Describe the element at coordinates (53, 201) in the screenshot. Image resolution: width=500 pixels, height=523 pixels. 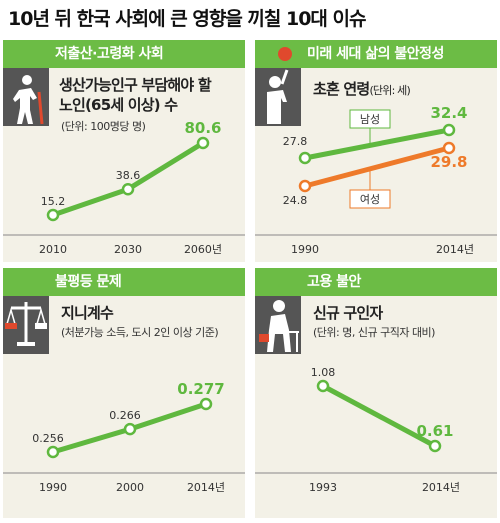
I see `data-label: 15.2` at that location.